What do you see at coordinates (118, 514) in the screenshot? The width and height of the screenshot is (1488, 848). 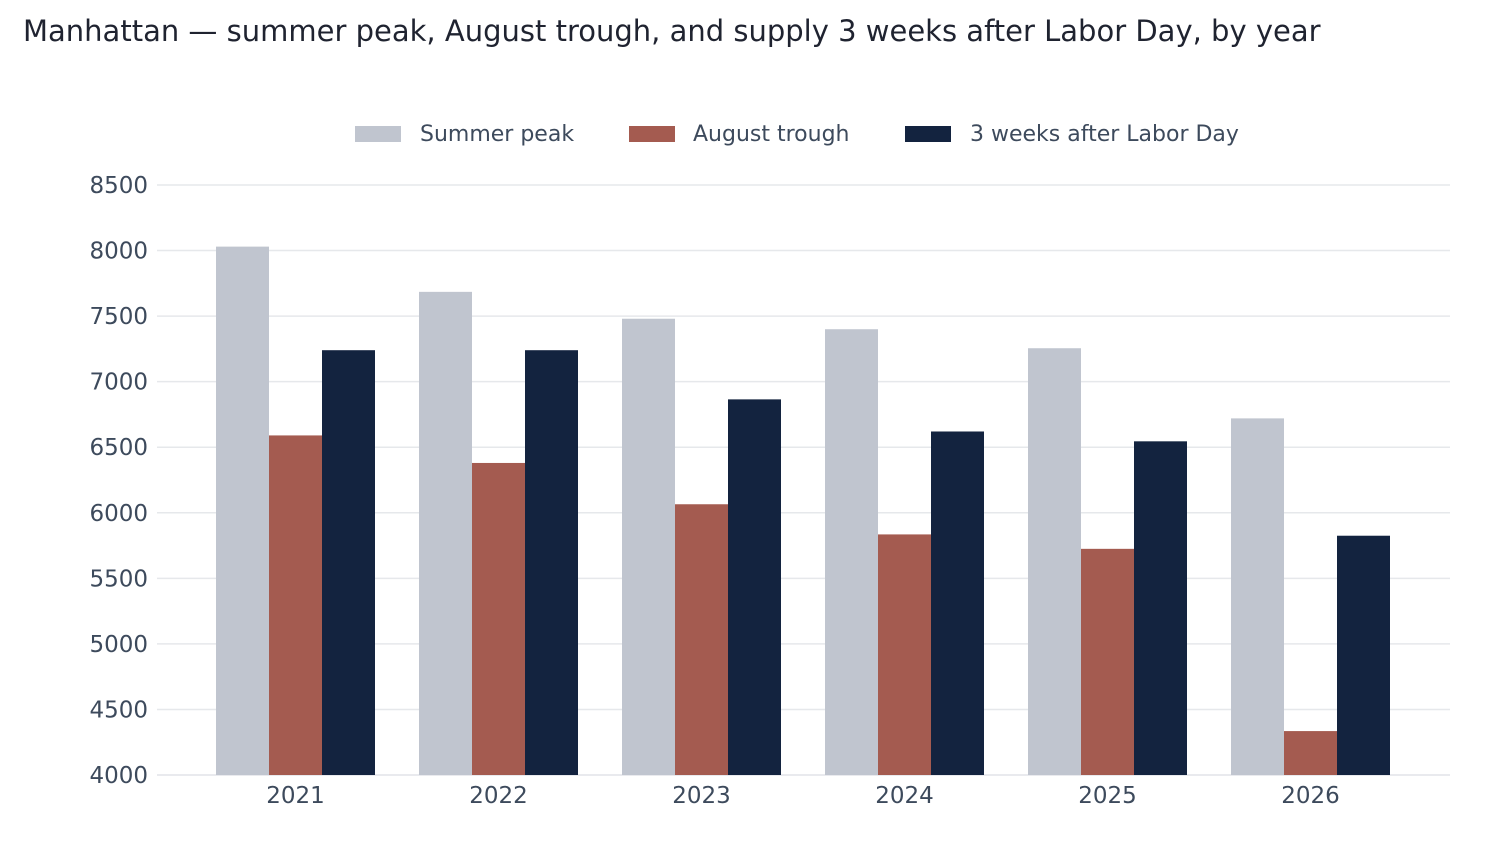 I see `y-tick-label: 6000` at bounding box center [118, 514].